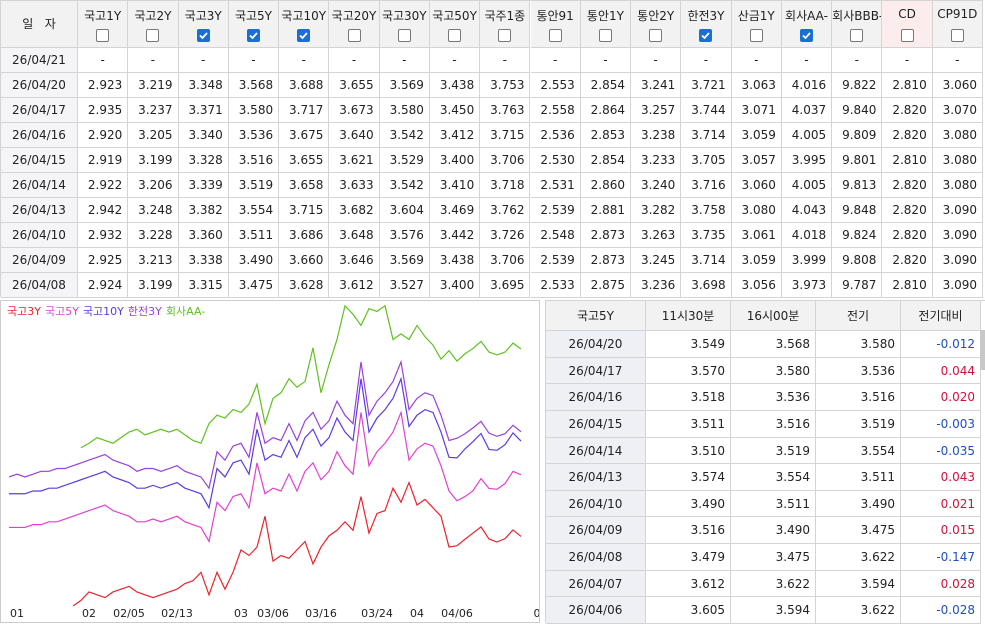  I want to click on x-tick-label: 01, so click(17, 613).